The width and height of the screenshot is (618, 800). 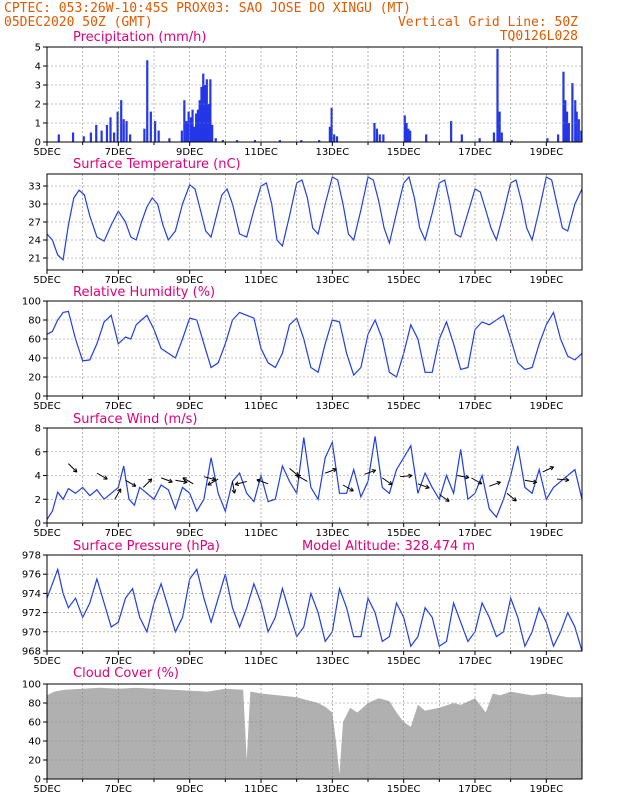 What do you see at coordinates (314, 733) in the screenshot?
I see `cloud-cover-area` at bounding box center [314, 733].